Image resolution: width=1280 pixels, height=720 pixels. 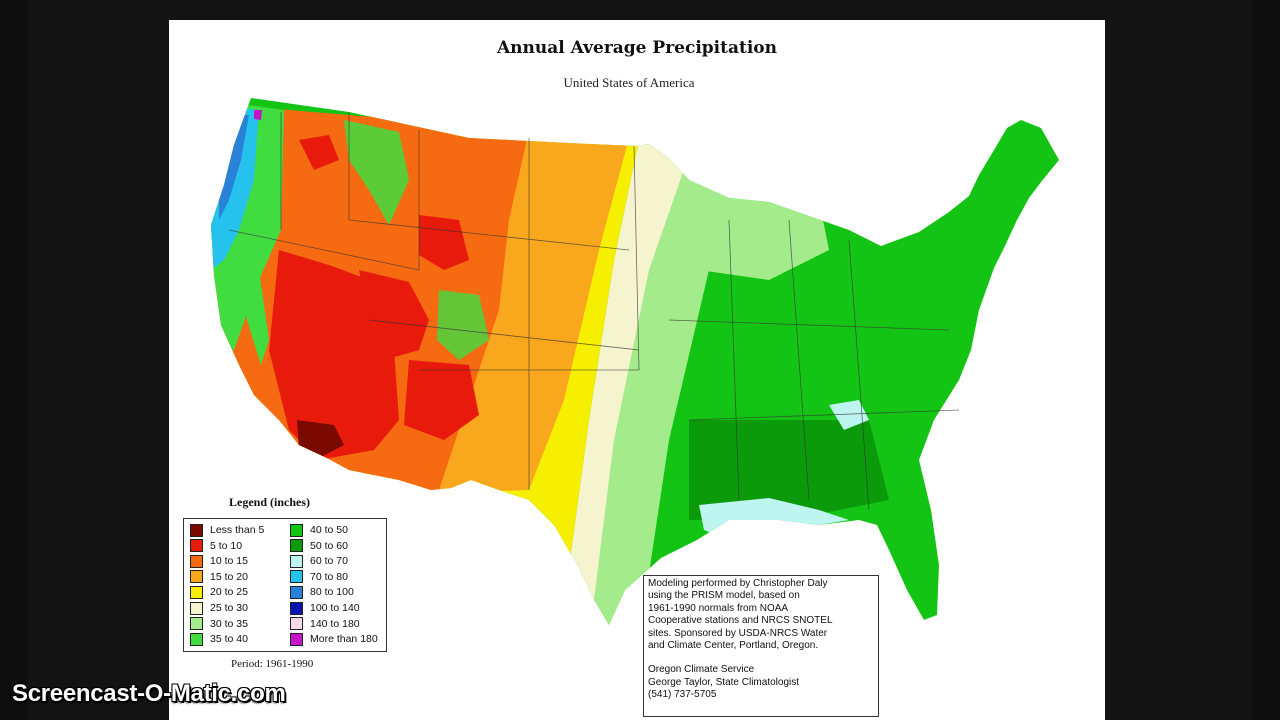 What do you see at coordinates (738, 583) in the screenshot?
I see `credit-line: Modeling performed by Christopher Daly` at bounding box center [738, 583].